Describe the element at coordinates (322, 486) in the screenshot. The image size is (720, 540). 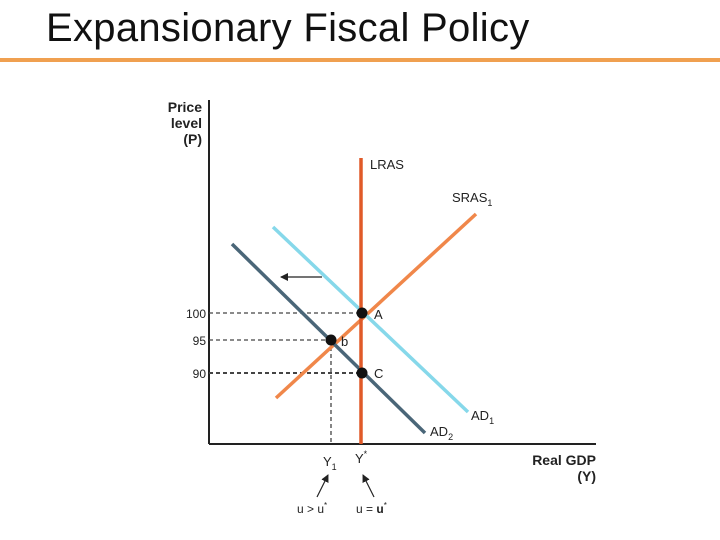
I see `pointer-arrow-left` at that location.